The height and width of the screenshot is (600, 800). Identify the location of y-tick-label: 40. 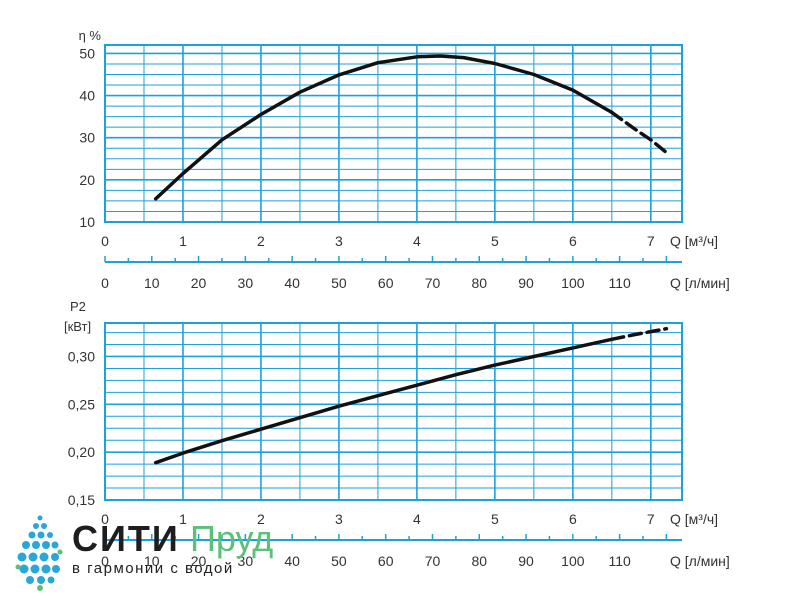
(87, 96).